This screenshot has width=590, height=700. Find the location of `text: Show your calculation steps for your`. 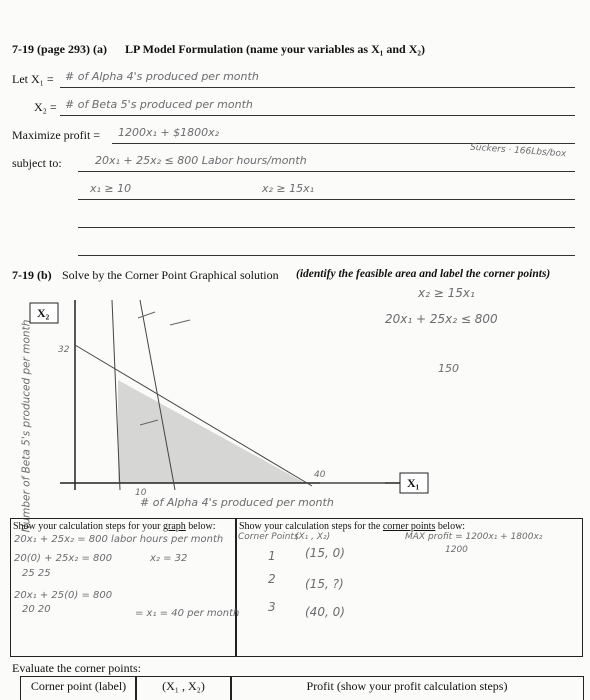

text: Show your calculation steps for your is located at coordinates (88, 526).